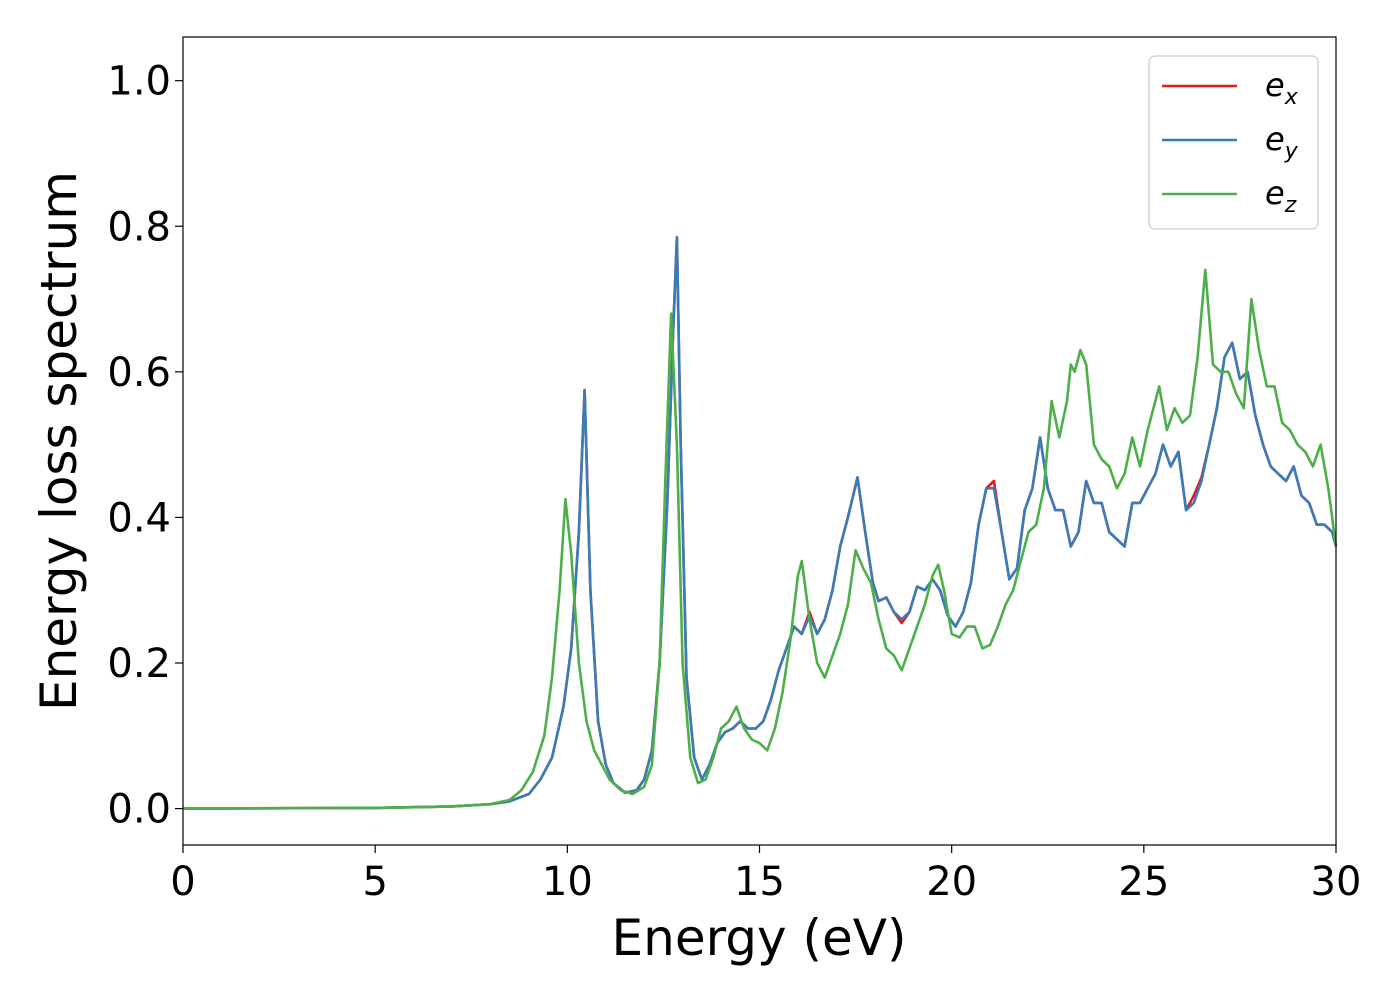 The width and height of the screenshot is (1400, 1000). What do you see at coordinates (567, 882) in the screenshot?
I see `x-tick-label: 10` at bounding box center [567, 882].